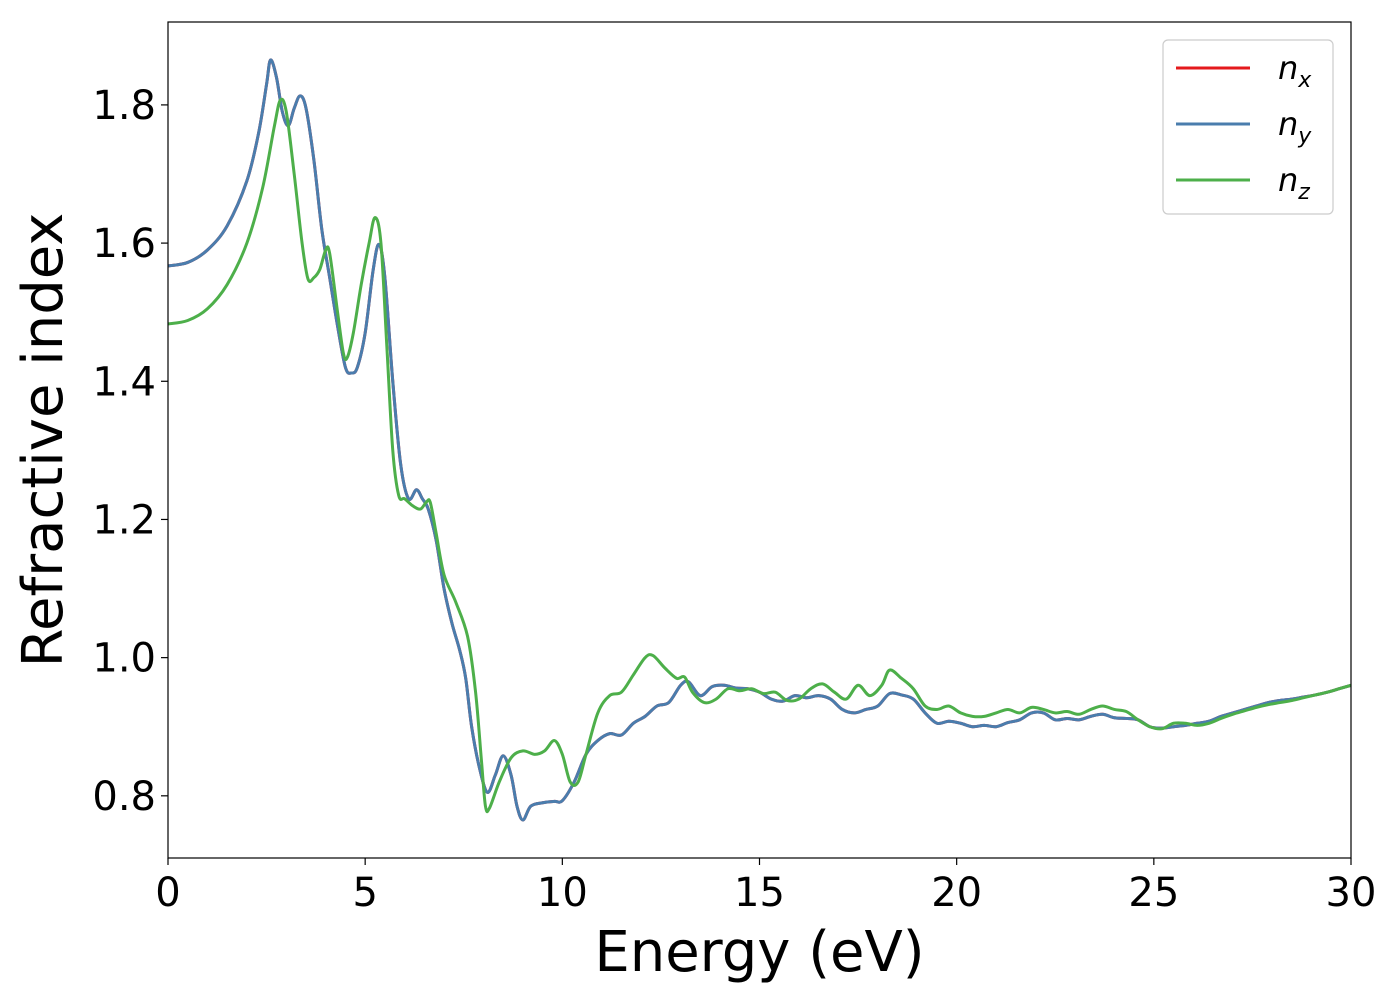 The image size is (1400, 1000). Describe the element at coordinates (1295, 71) in the screenshot. I see `legend-label: nx` at that location.